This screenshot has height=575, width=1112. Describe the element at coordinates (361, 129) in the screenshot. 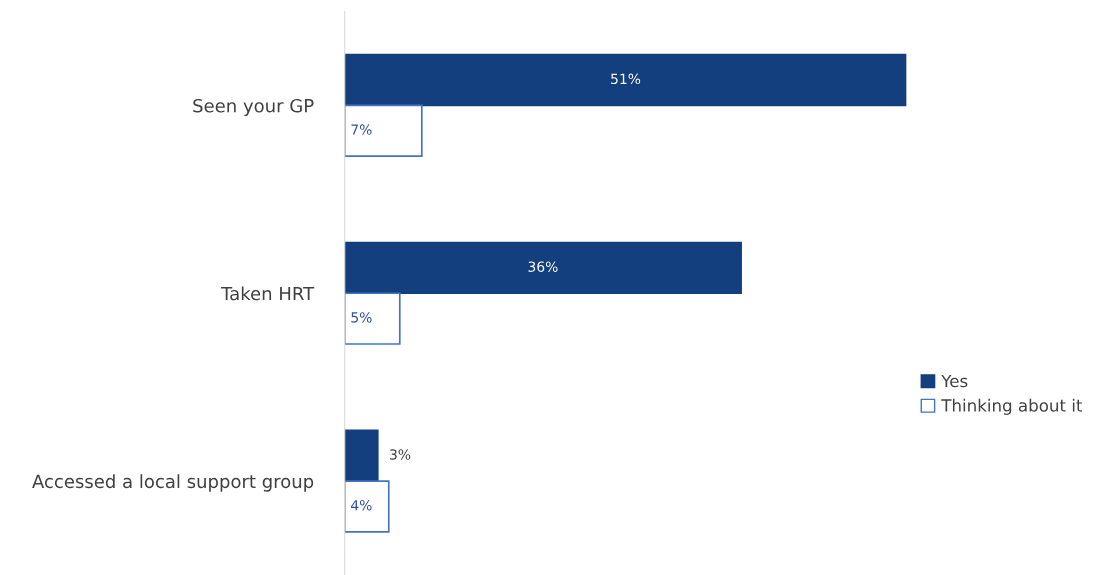

I see `data-label: 7%` at that location.